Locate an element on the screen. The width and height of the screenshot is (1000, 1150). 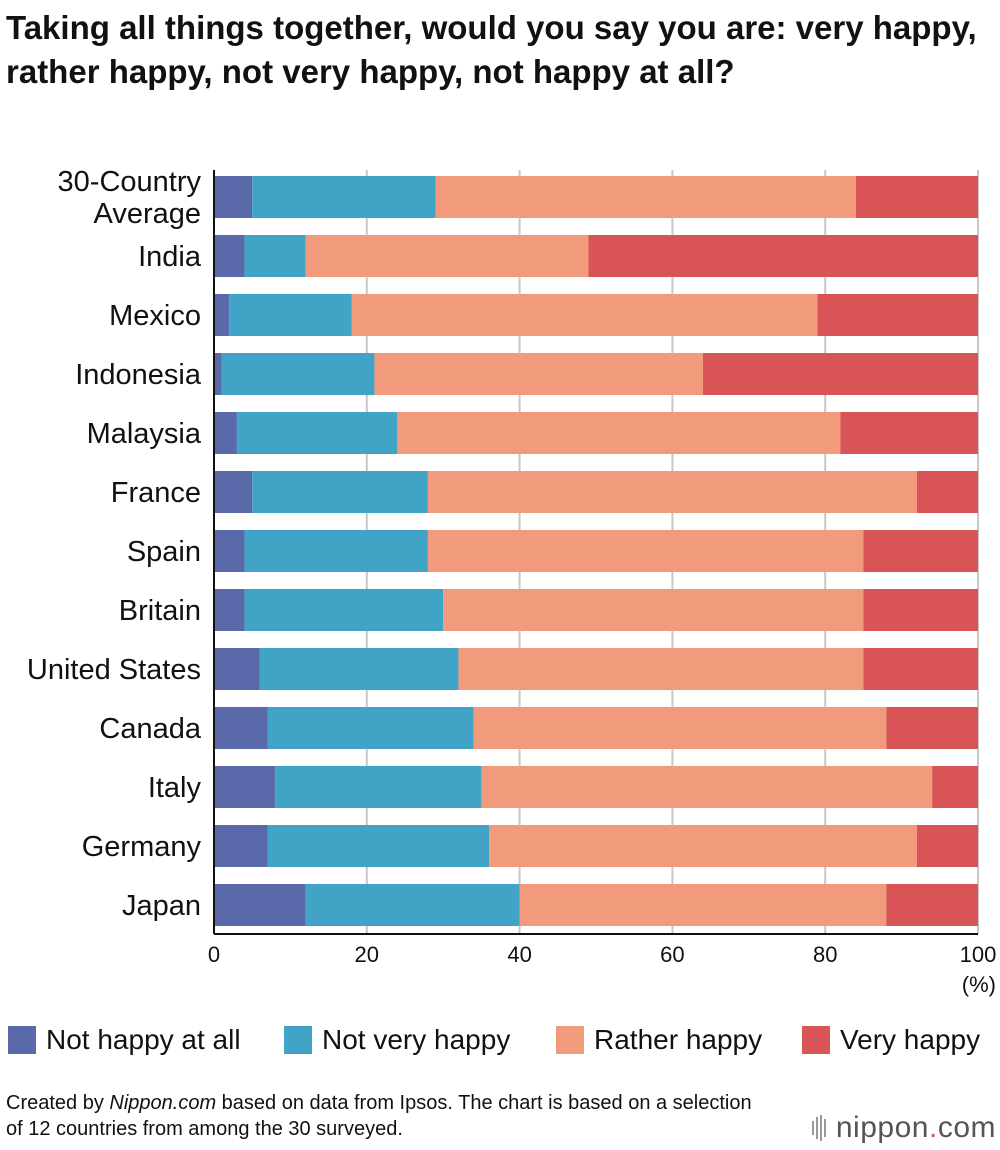
bar-britain-rather-happy is located at coordinates (653, 610).